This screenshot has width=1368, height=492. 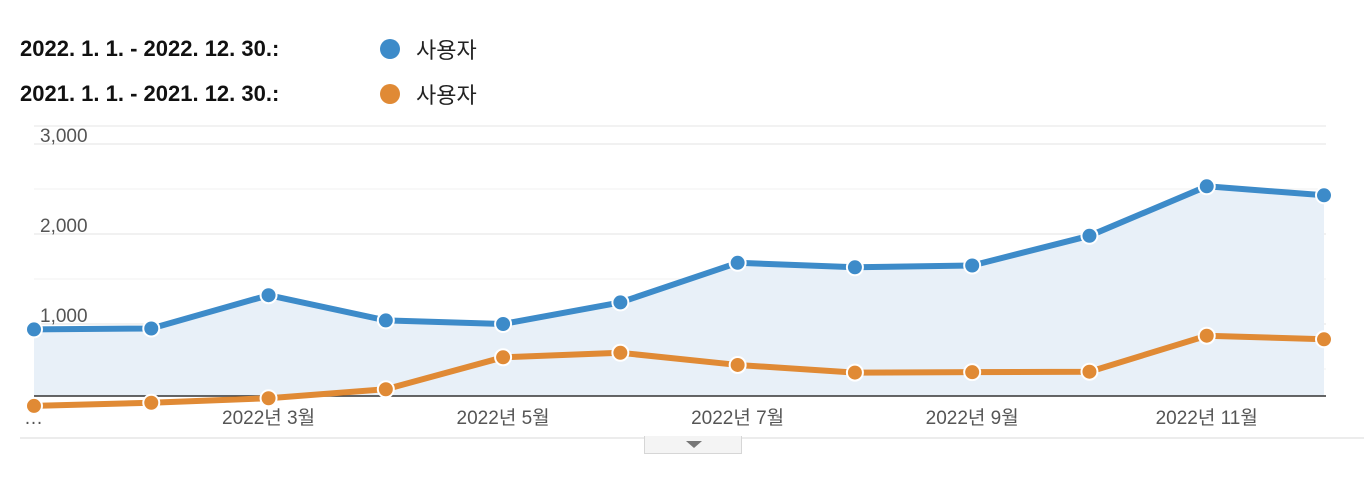 I want to click on y-tick-label: 3,000, so click(x=64, y=136).